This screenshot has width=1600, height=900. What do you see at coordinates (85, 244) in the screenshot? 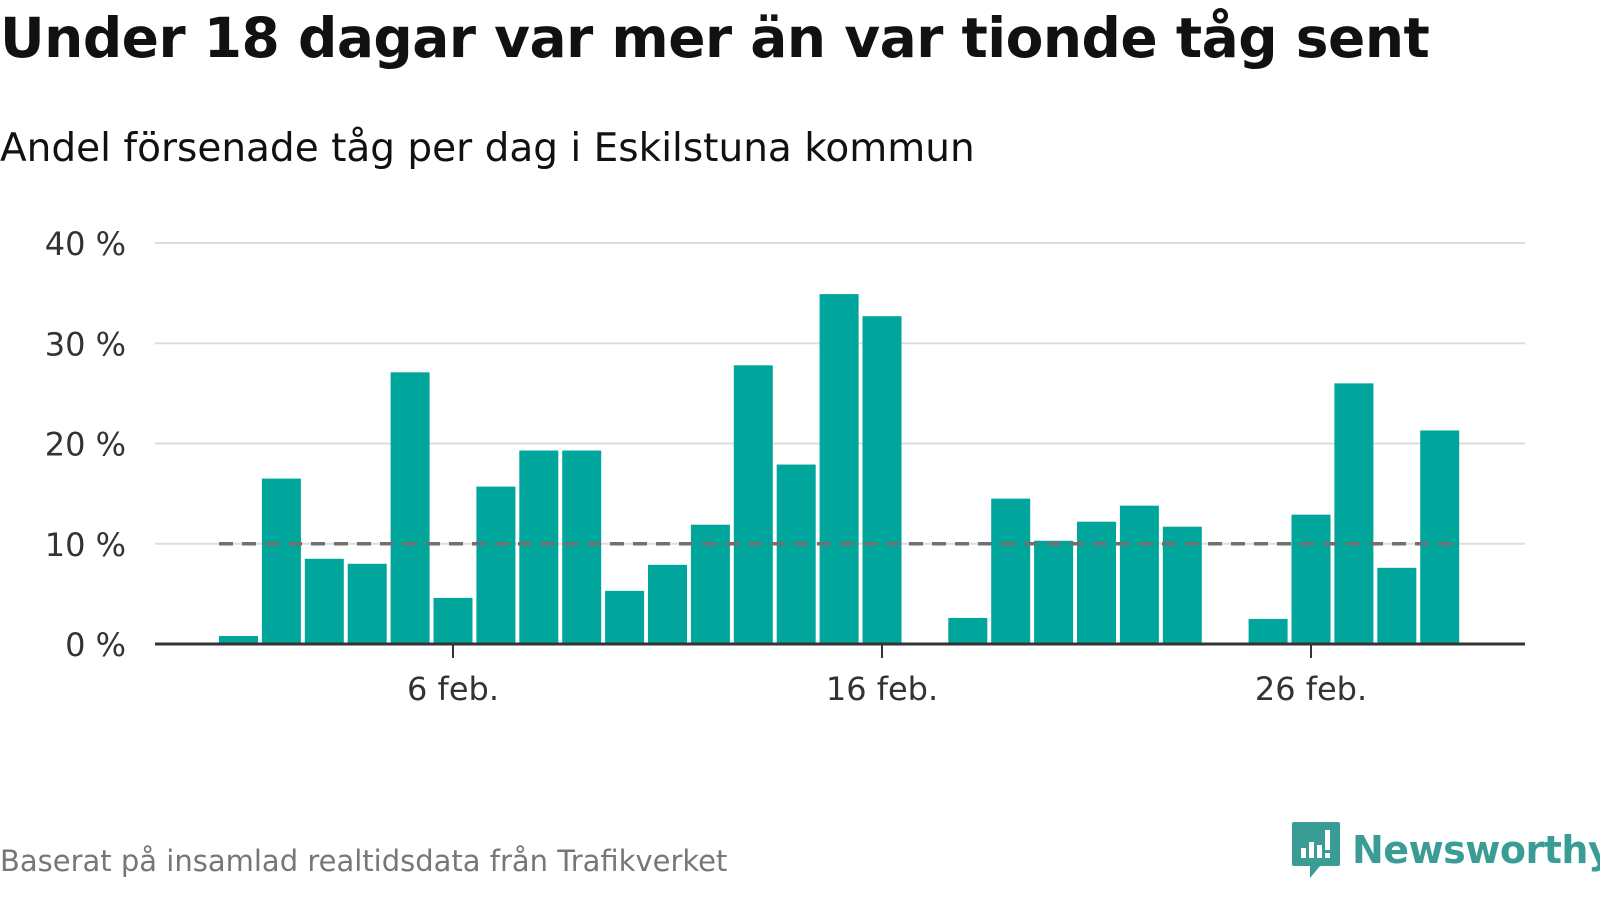
I see `y-tick-label: 40 %` at bounding box center [85, 244].